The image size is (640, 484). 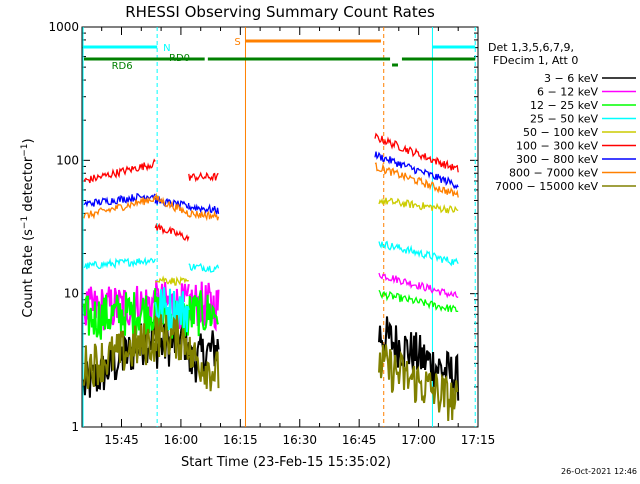 I want to click on x-tick-label: 15:45, so click(x=121, y=440).